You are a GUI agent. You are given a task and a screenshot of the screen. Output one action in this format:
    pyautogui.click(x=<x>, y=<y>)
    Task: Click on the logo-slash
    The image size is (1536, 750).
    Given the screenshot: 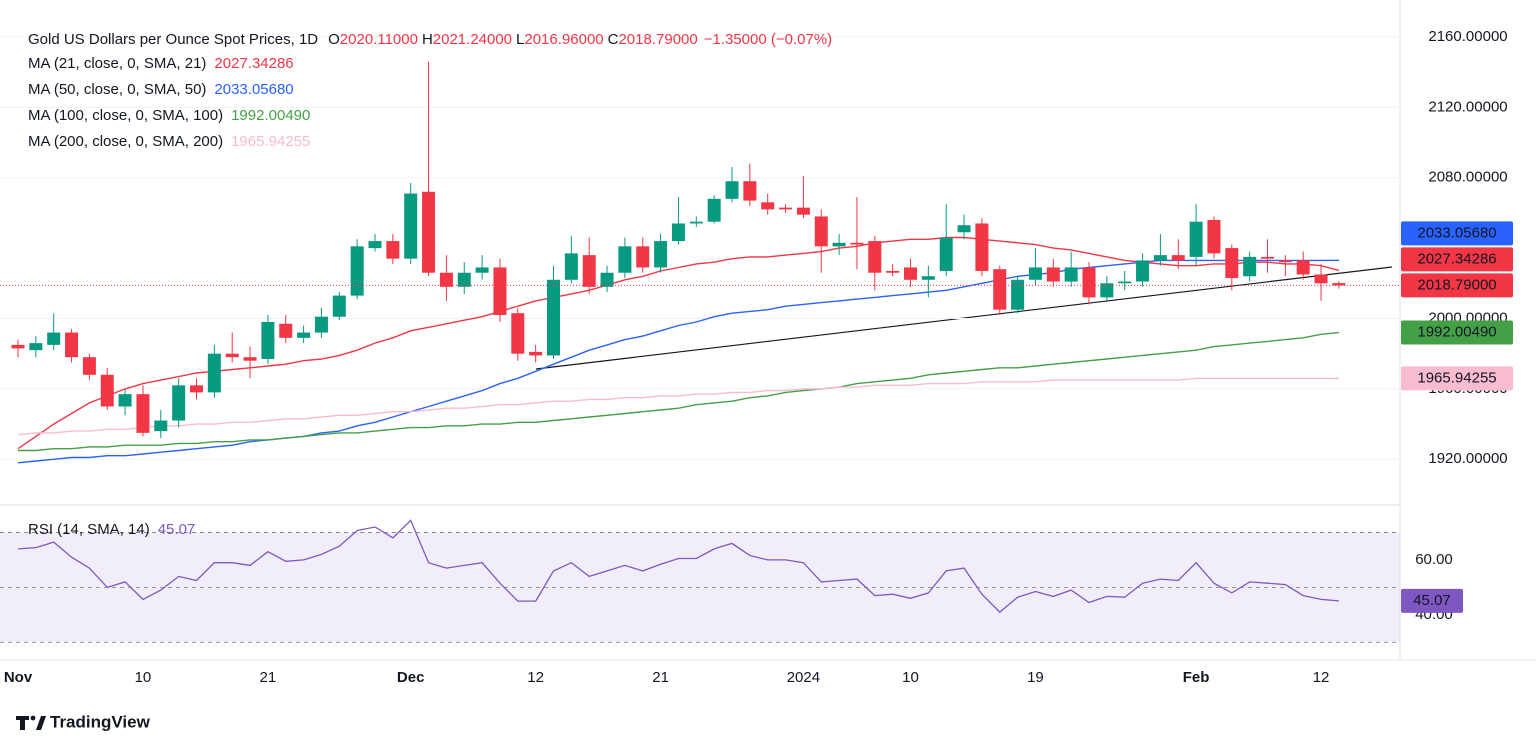 What is the action you would take?
    pyautogui.click(x=41, y=723)
    